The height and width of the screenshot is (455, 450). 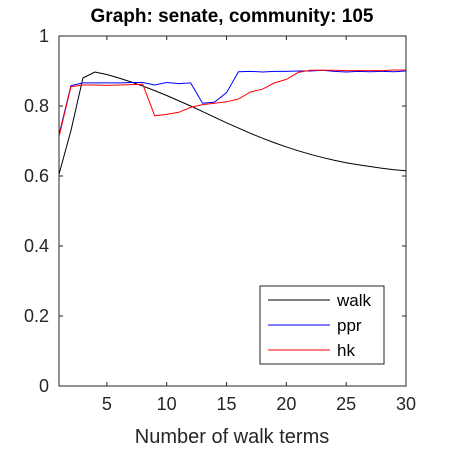 I want to click on legend-label-ppr: ppr, so click(x=349, y=325).